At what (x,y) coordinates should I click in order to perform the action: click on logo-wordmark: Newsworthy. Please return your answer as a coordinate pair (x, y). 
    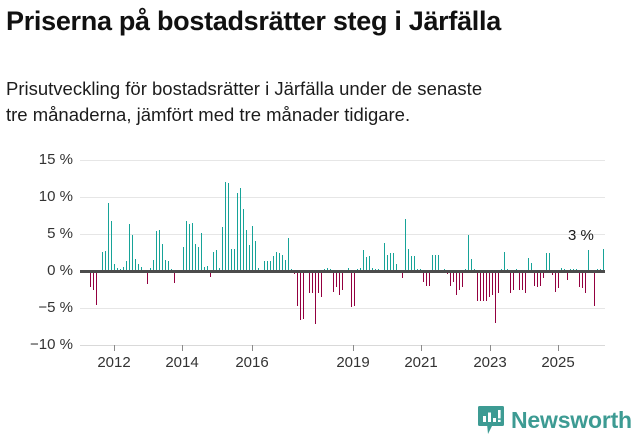
    Looking at the image, I should click on (571, 419).